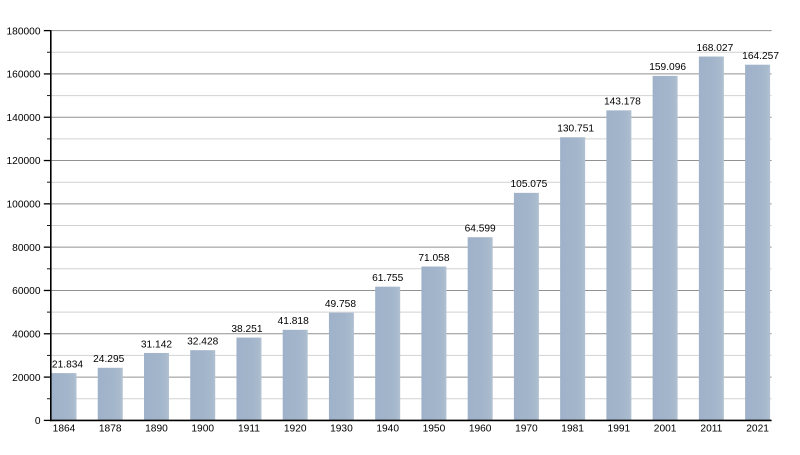  Describe the element at coordinates (760, 56) in the screenshot. I see `svg-text: 164.257` at that location.